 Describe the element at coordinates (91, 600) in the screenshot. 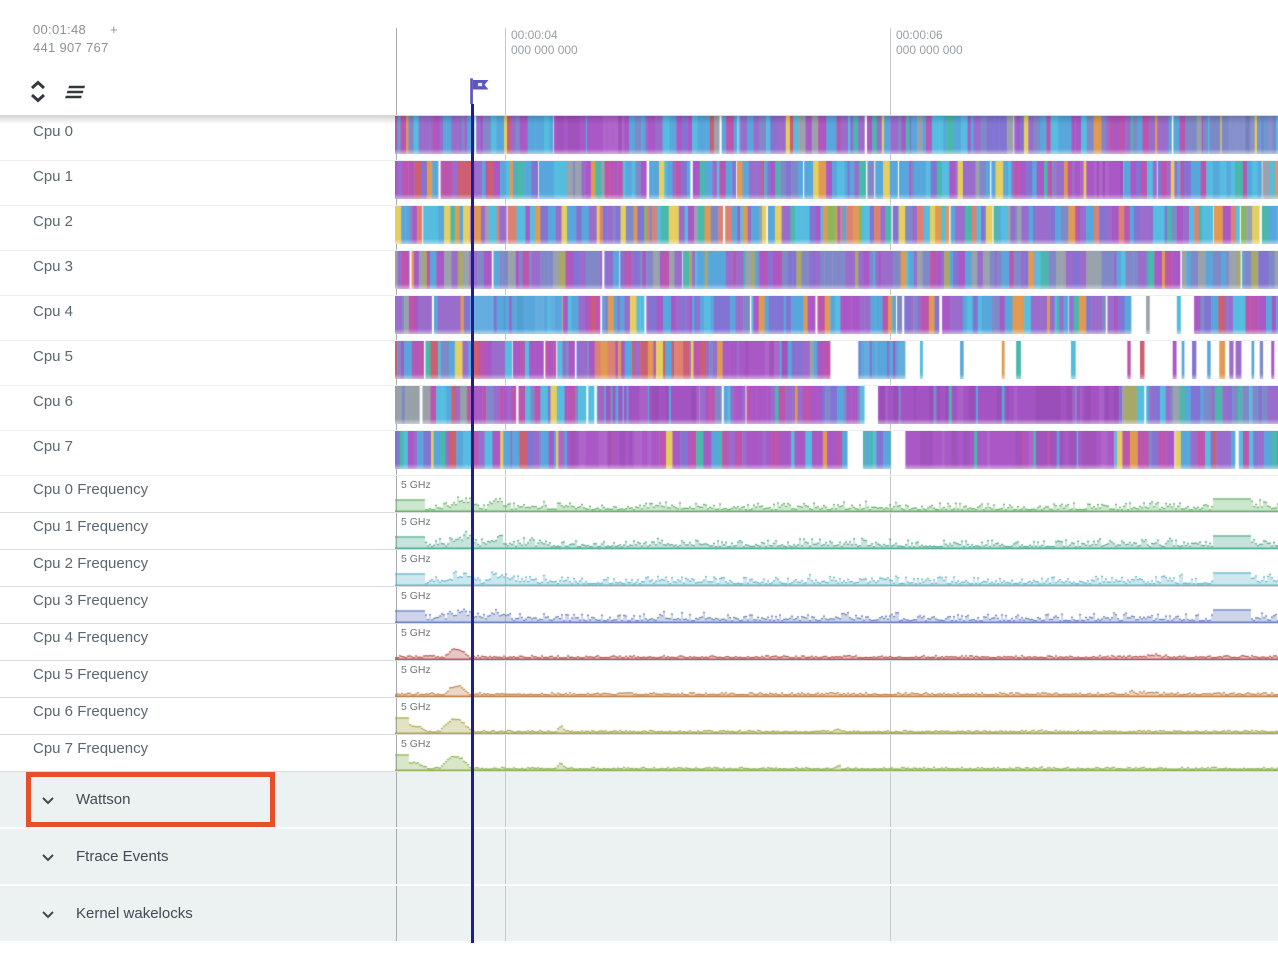

I see `track-label: Cpu 3 Frequency` at that location.